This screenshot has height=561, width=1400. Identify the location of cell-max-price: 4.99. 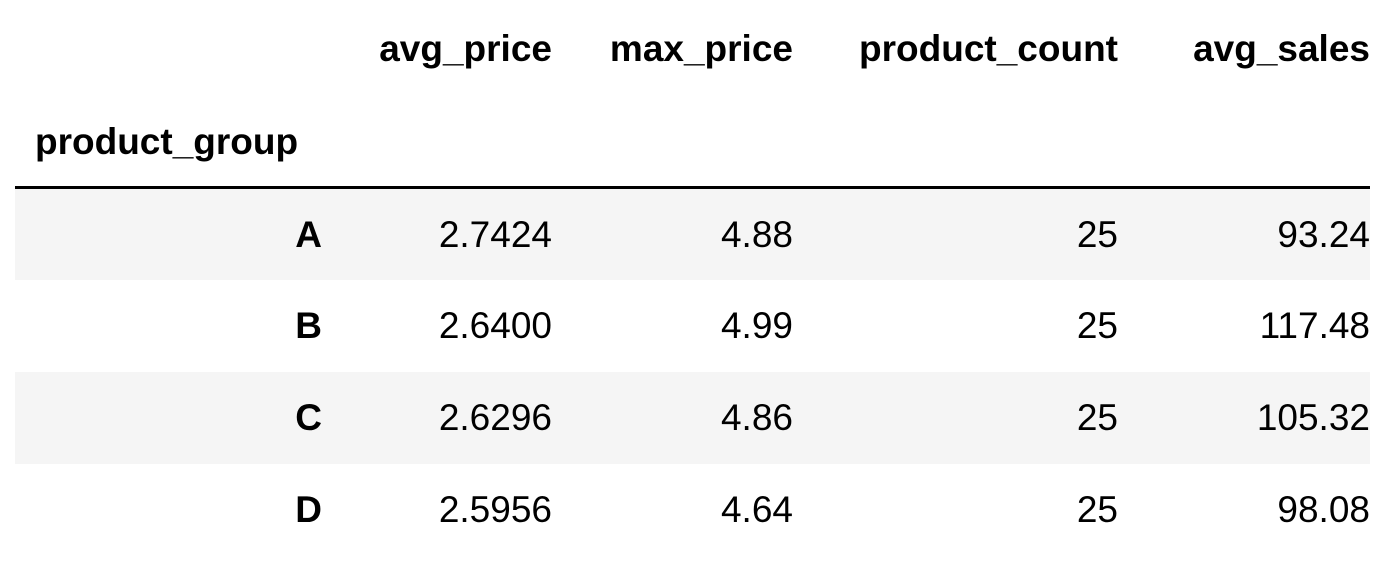
(756, 325).